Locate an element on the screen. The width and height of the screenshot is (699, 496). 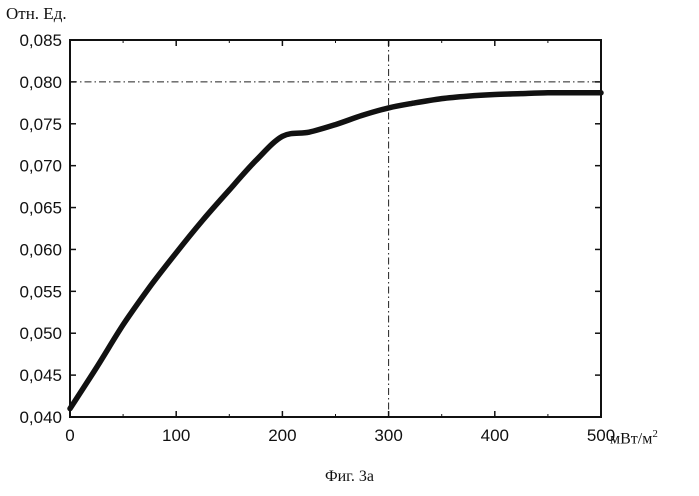
y-tick-label: 0,070 is located at coordinates (40, 166).